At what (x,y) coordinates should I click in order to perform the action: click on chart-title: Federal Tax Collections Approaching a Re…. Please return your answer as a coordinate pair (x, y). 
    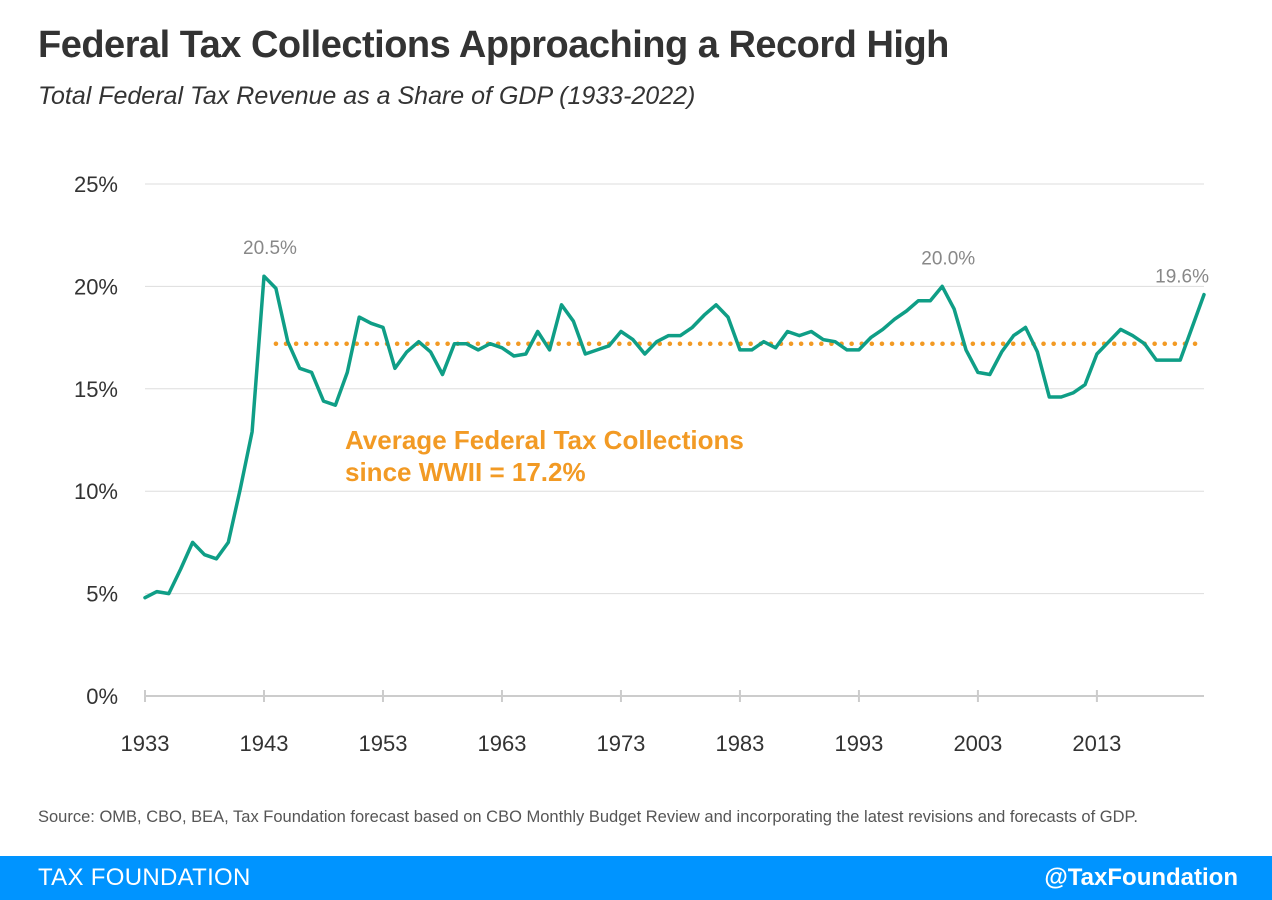
    Looking at the image, I should click on (493, 45).